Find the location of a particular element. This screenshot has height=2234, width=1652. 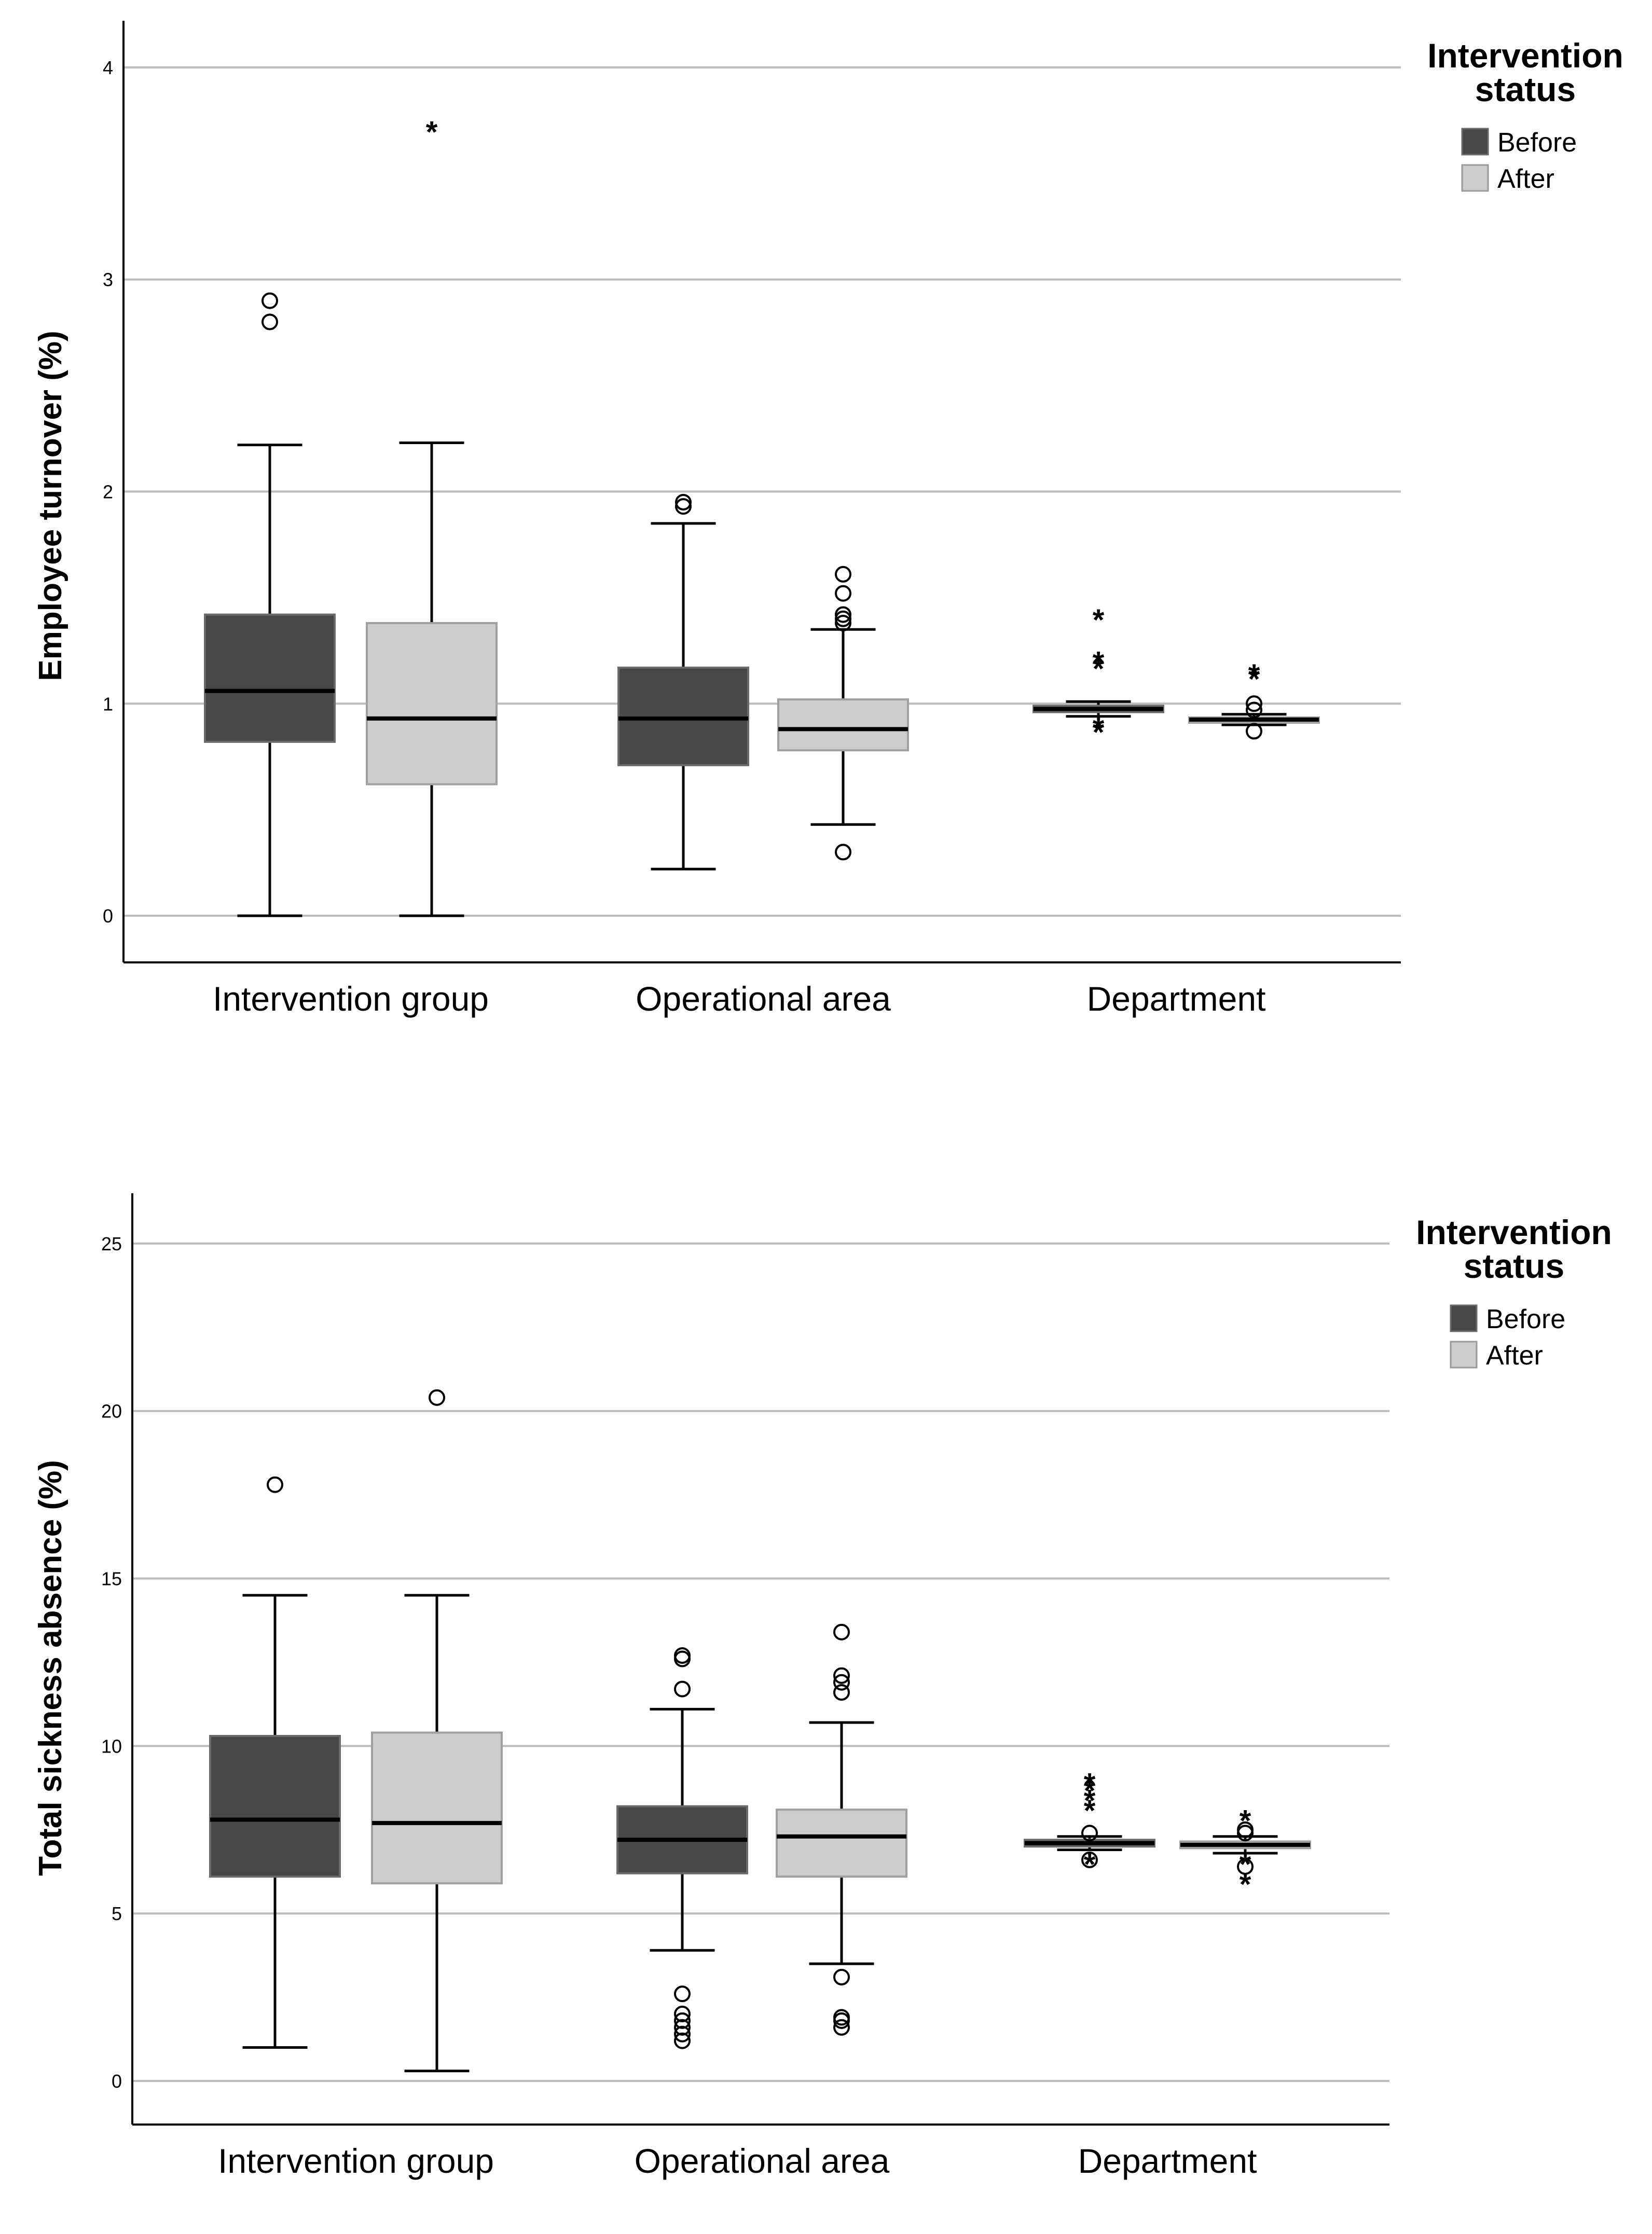

sickness-y-axis-label: Total sickness absence (%) is located at coordinates (50, 1668).